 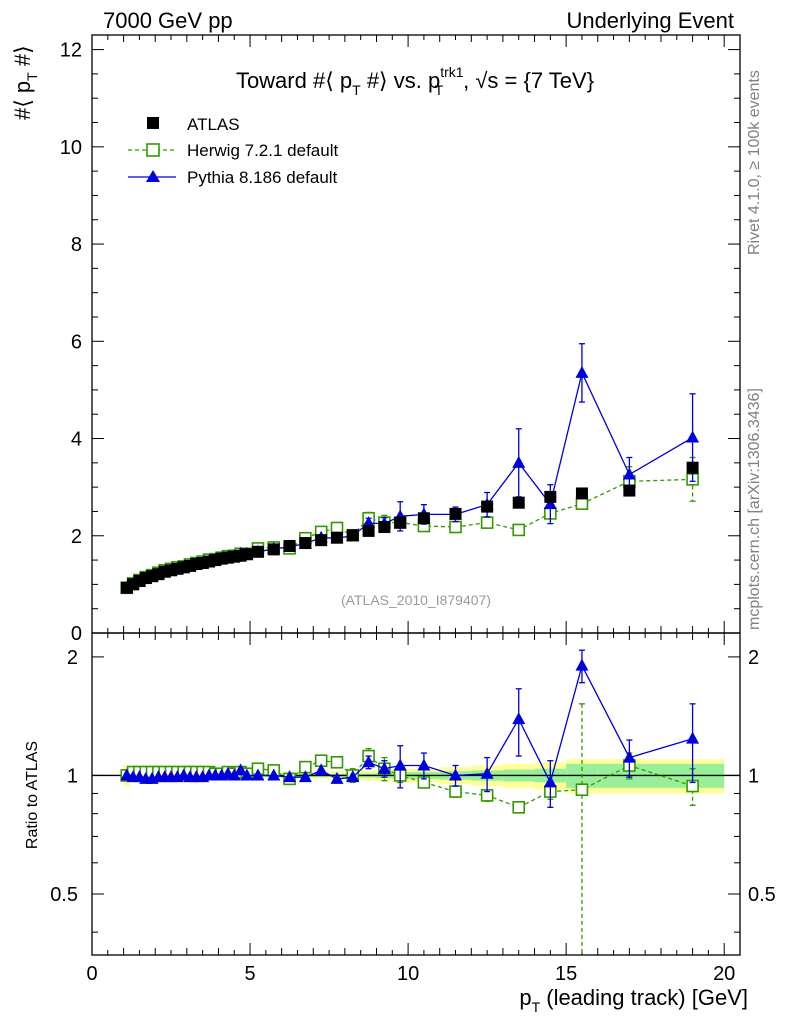 What do you see at coordinates (262, 150) in the screenshot?
I see `legend-label-herwig: Herwig 7.2.1 default` at bounding box center [262, 150].